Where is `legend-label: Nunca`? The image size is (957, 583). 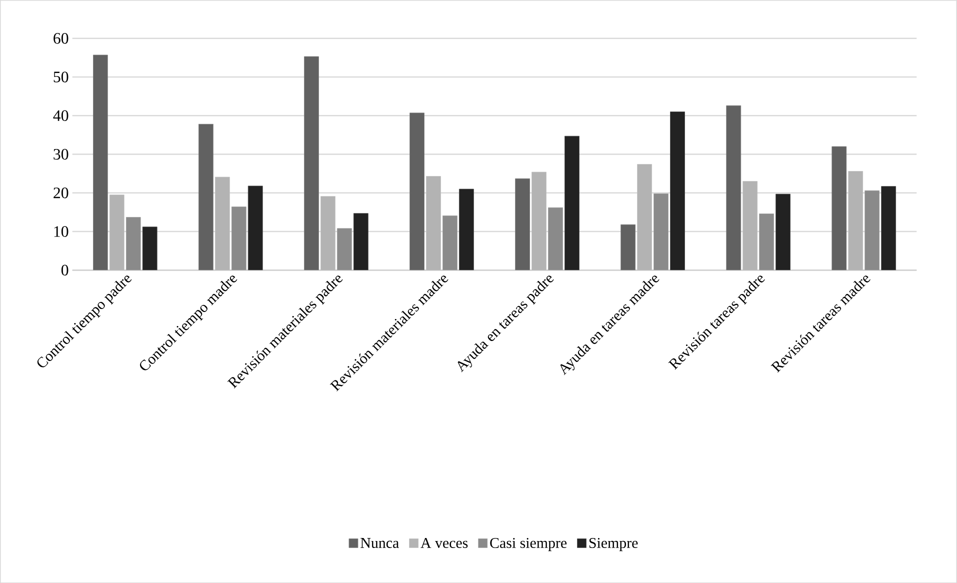 legend-label: Nunca is located at coordinates (379, 543).